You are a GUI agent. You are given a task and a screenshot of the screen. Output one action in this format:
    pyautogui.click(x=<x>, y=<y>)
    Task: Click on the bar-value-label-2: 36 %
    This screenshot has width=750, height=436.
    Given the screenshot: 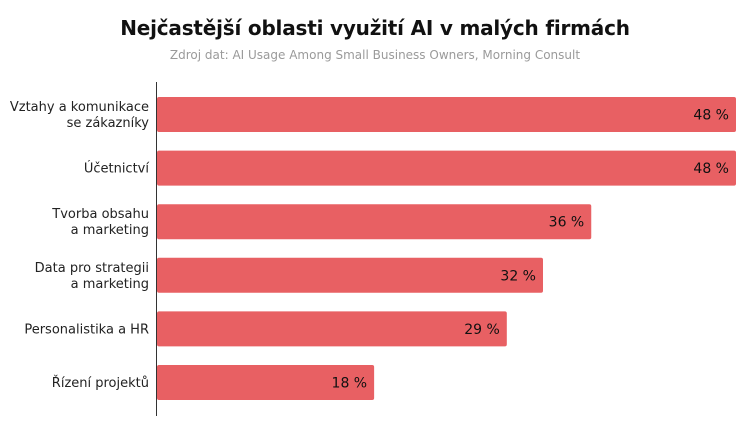 What is the action you would take?
    pyautogui.click(x=567, y=223)
    